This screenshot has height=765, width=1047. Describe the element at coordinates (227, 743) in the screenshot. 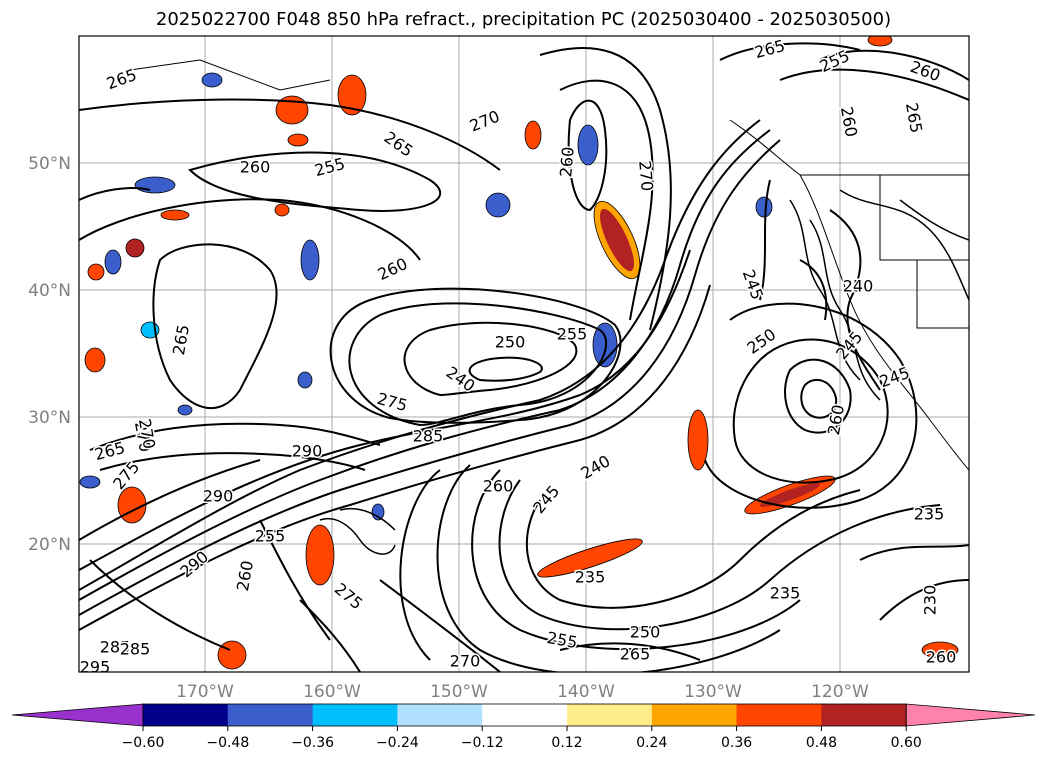

I see `colorbar-tick-label: −0.48` at that location.